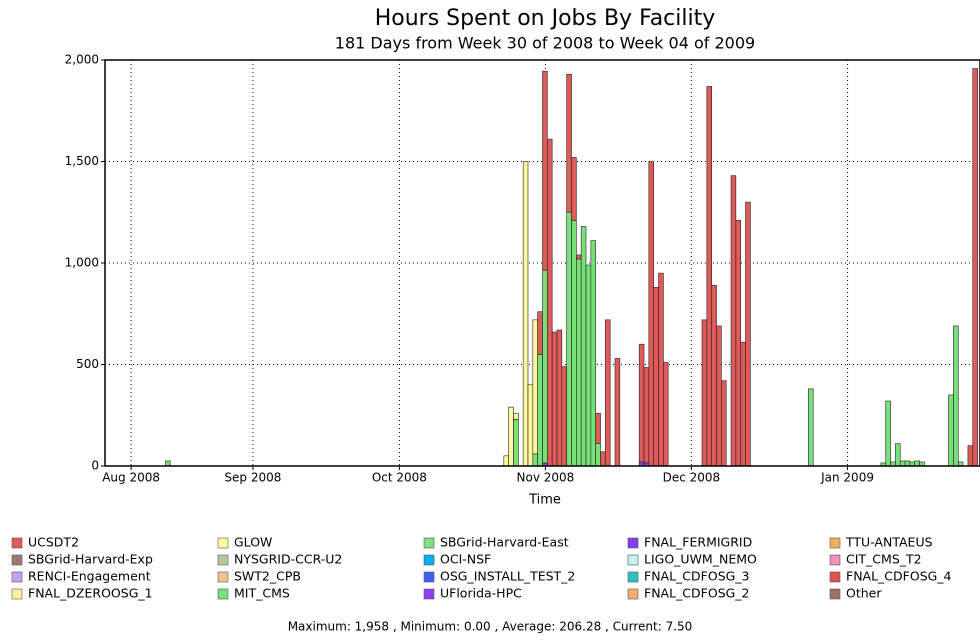 This screenshot has height=640, width=980. I want to click on legend-label: MIT_CMS, so click(262, 593).